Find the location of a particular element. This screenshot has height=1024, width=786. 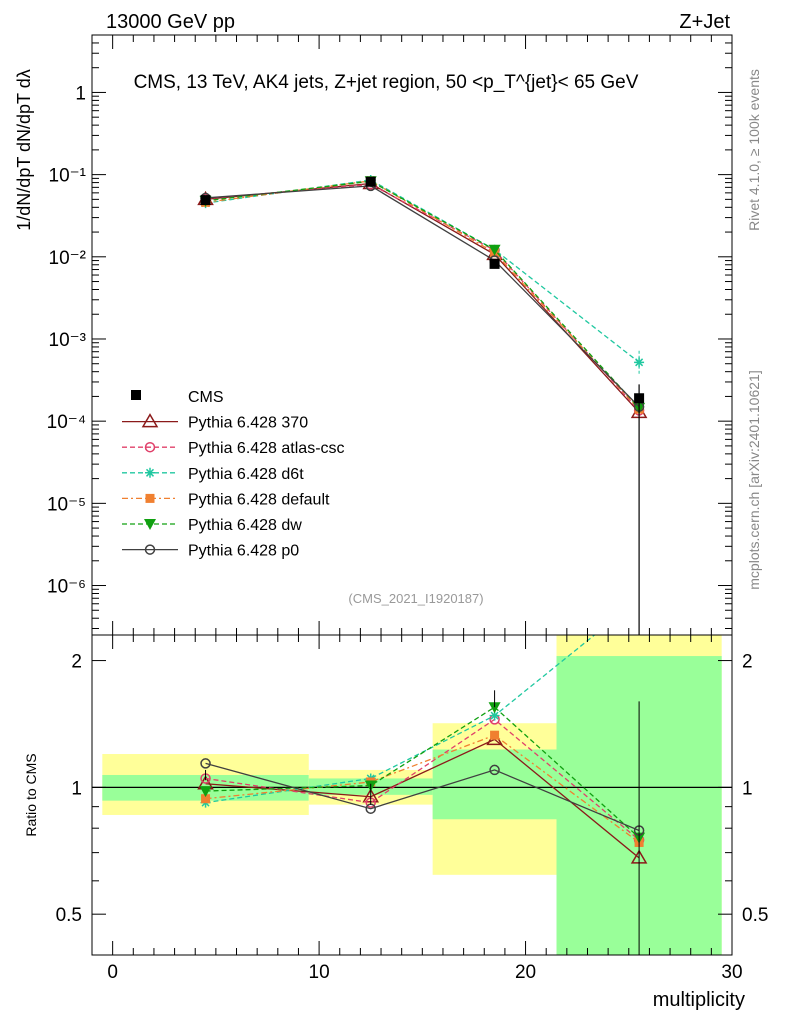

legend-label: Pythia 6.428 d6t is located at coordinates (246, 474).